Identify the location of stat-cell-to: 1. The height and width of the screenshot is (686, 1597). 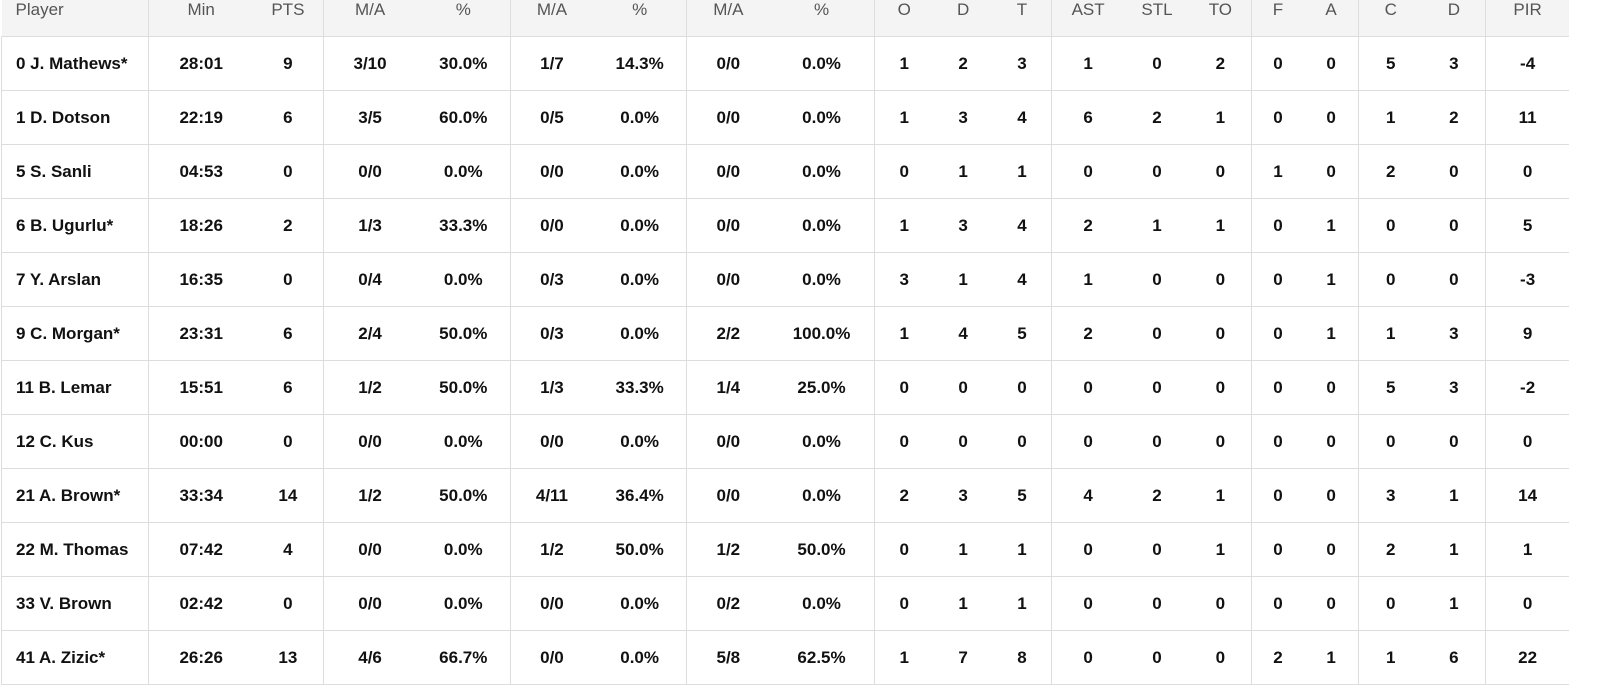
(1221, 117).